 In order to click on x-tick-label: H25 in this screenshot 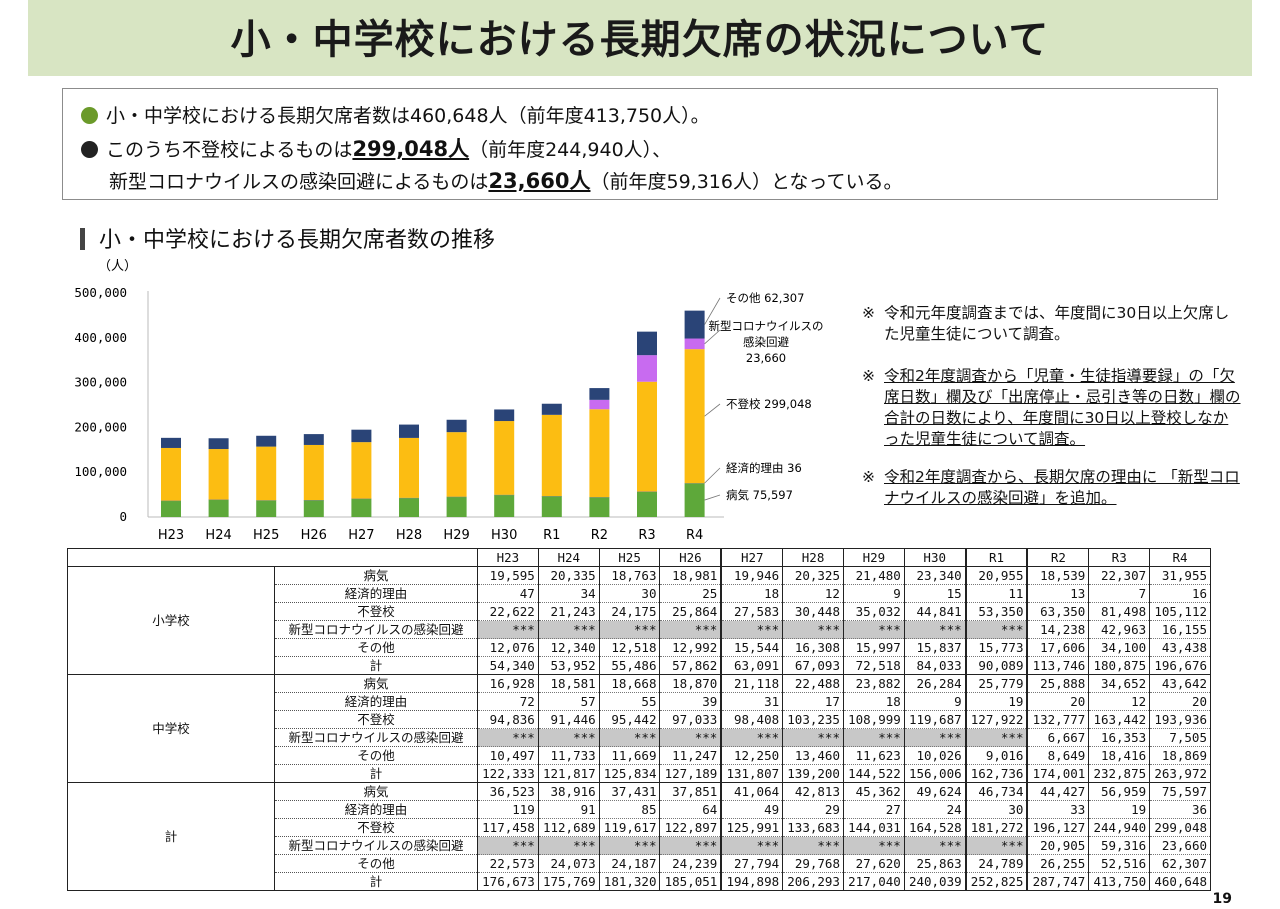, I will do `click(266, 535)`.